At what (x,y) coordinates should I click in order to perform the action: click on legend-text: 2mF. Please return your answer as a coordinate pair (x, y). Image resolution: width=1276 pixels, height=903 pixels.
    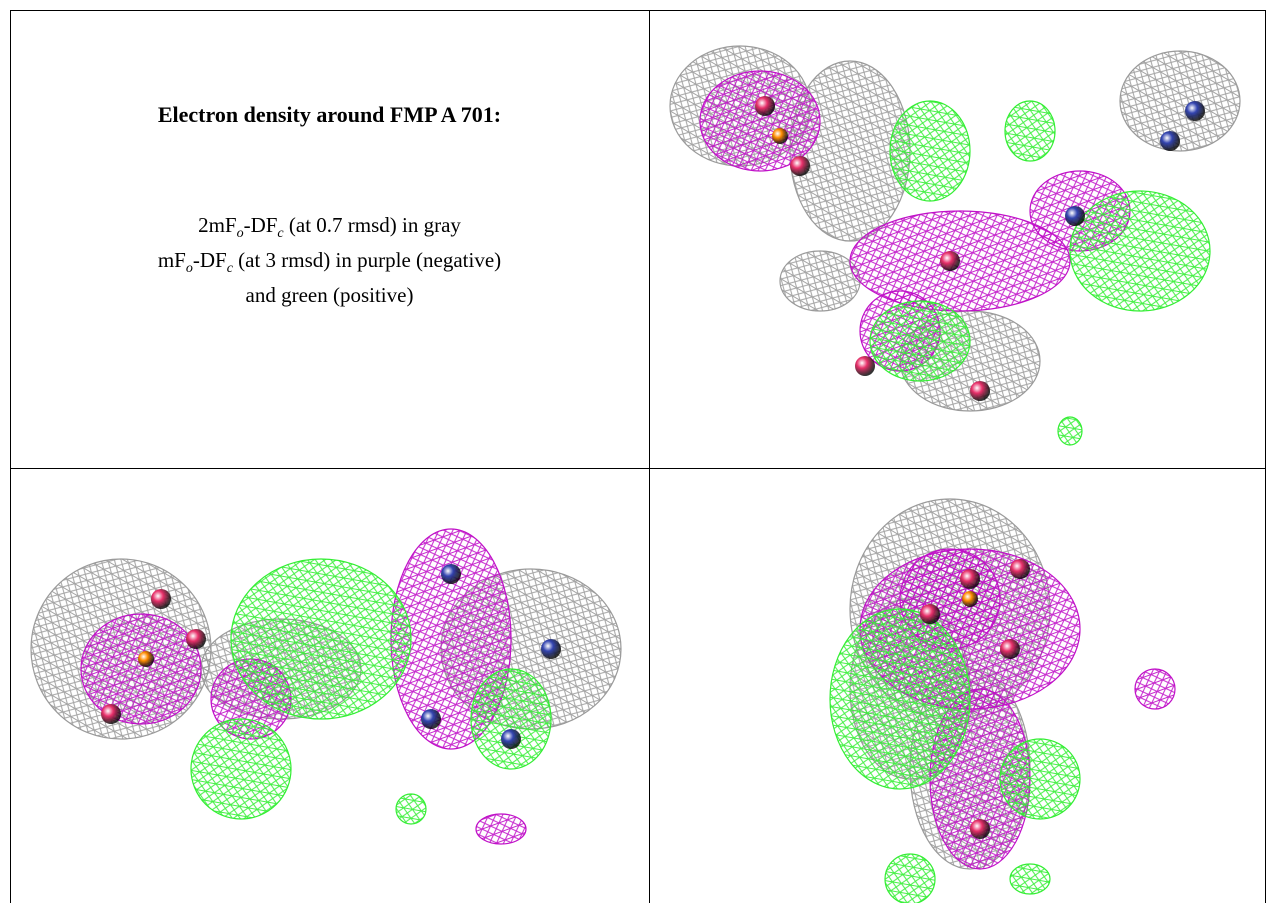
    Looking at the image, I should click on (217, 225).